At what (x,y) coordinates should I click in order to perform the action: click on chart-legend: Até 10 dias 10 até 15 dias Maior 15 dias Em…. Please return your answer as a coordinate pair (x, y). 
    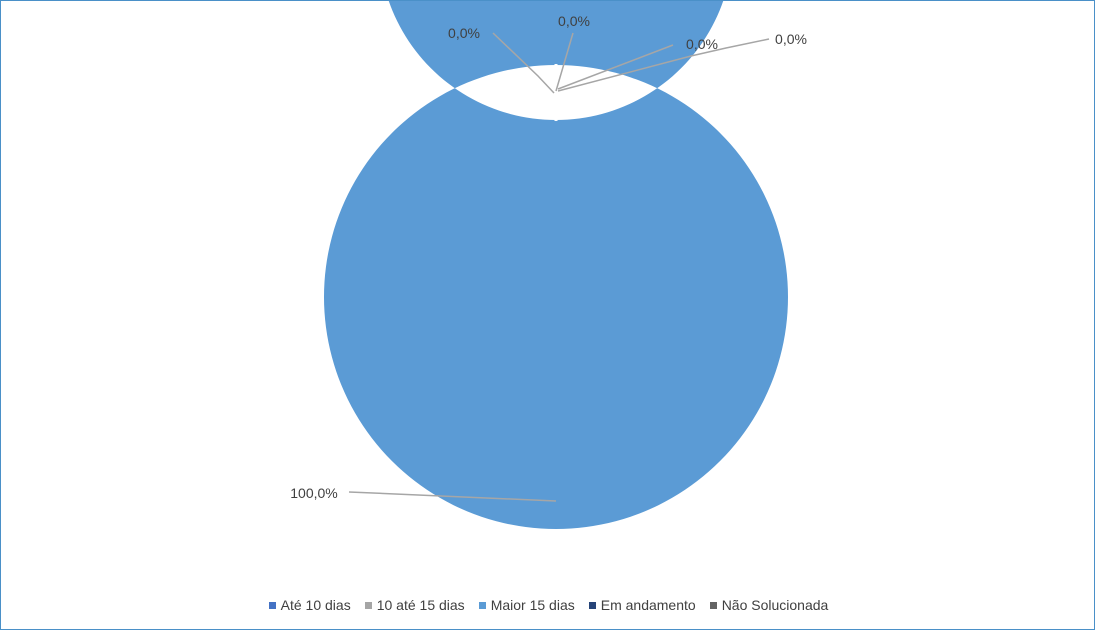
    Looking at the image, I should click on (548, 605).